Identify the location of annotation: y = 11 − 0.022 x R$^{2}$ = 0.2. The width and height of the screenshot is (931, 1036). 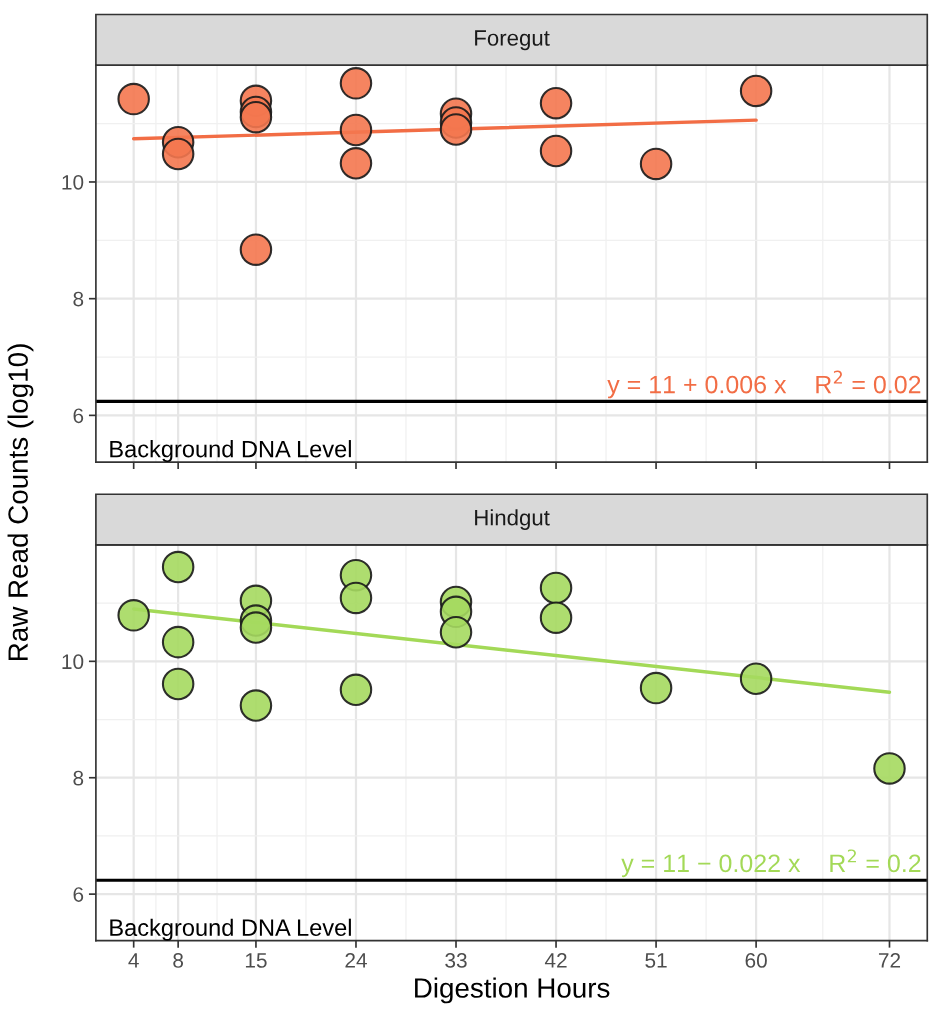
(771, 863).